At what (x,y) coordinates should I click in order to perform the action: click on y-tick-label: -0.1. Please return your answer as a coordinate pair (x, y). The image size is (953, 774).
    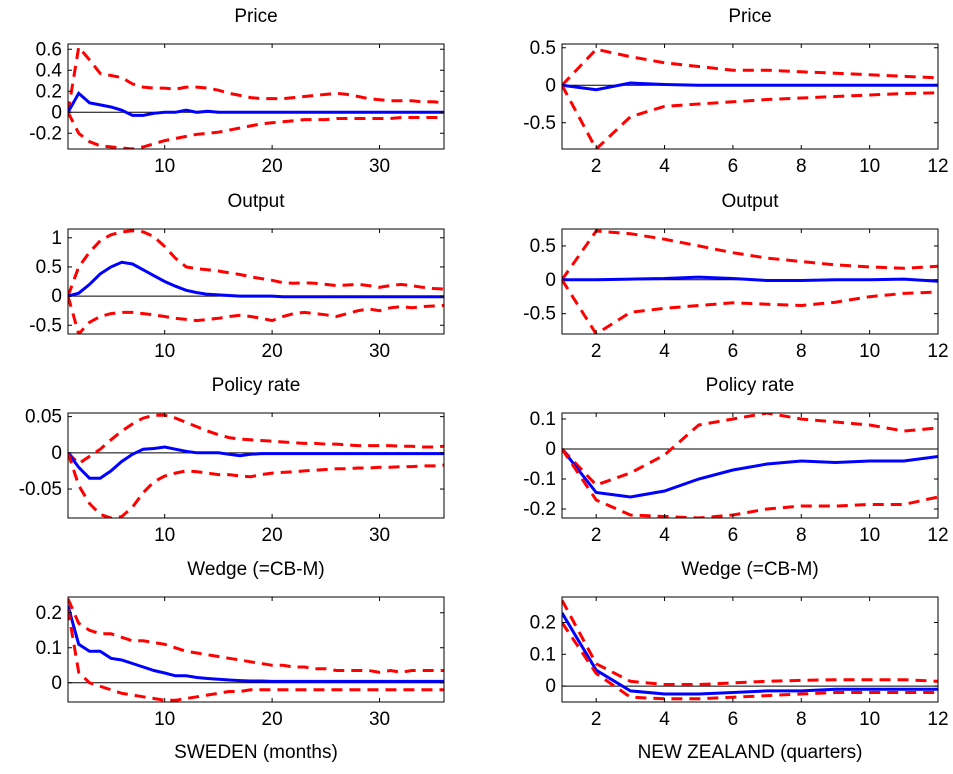
    Looking at the image, I should click on (539, 479).